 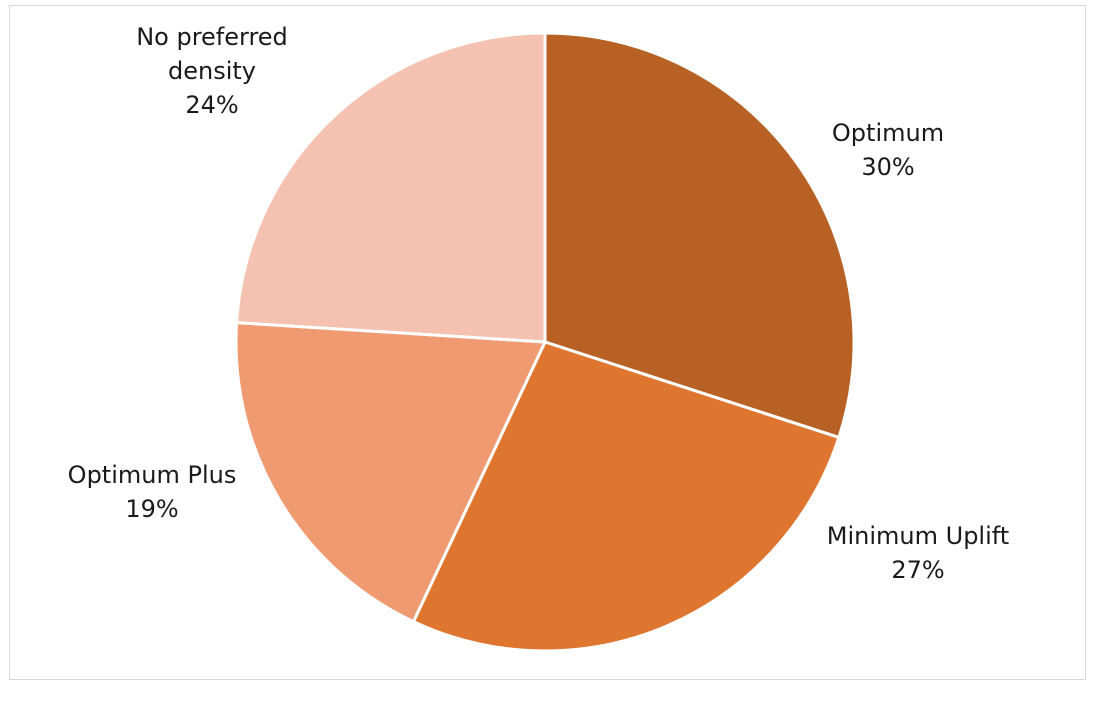 What do you see at coordinates (918, 536) in the screenshot?
I see `data-label-category: Minimum Uplift` at bounding box center [918, 536].